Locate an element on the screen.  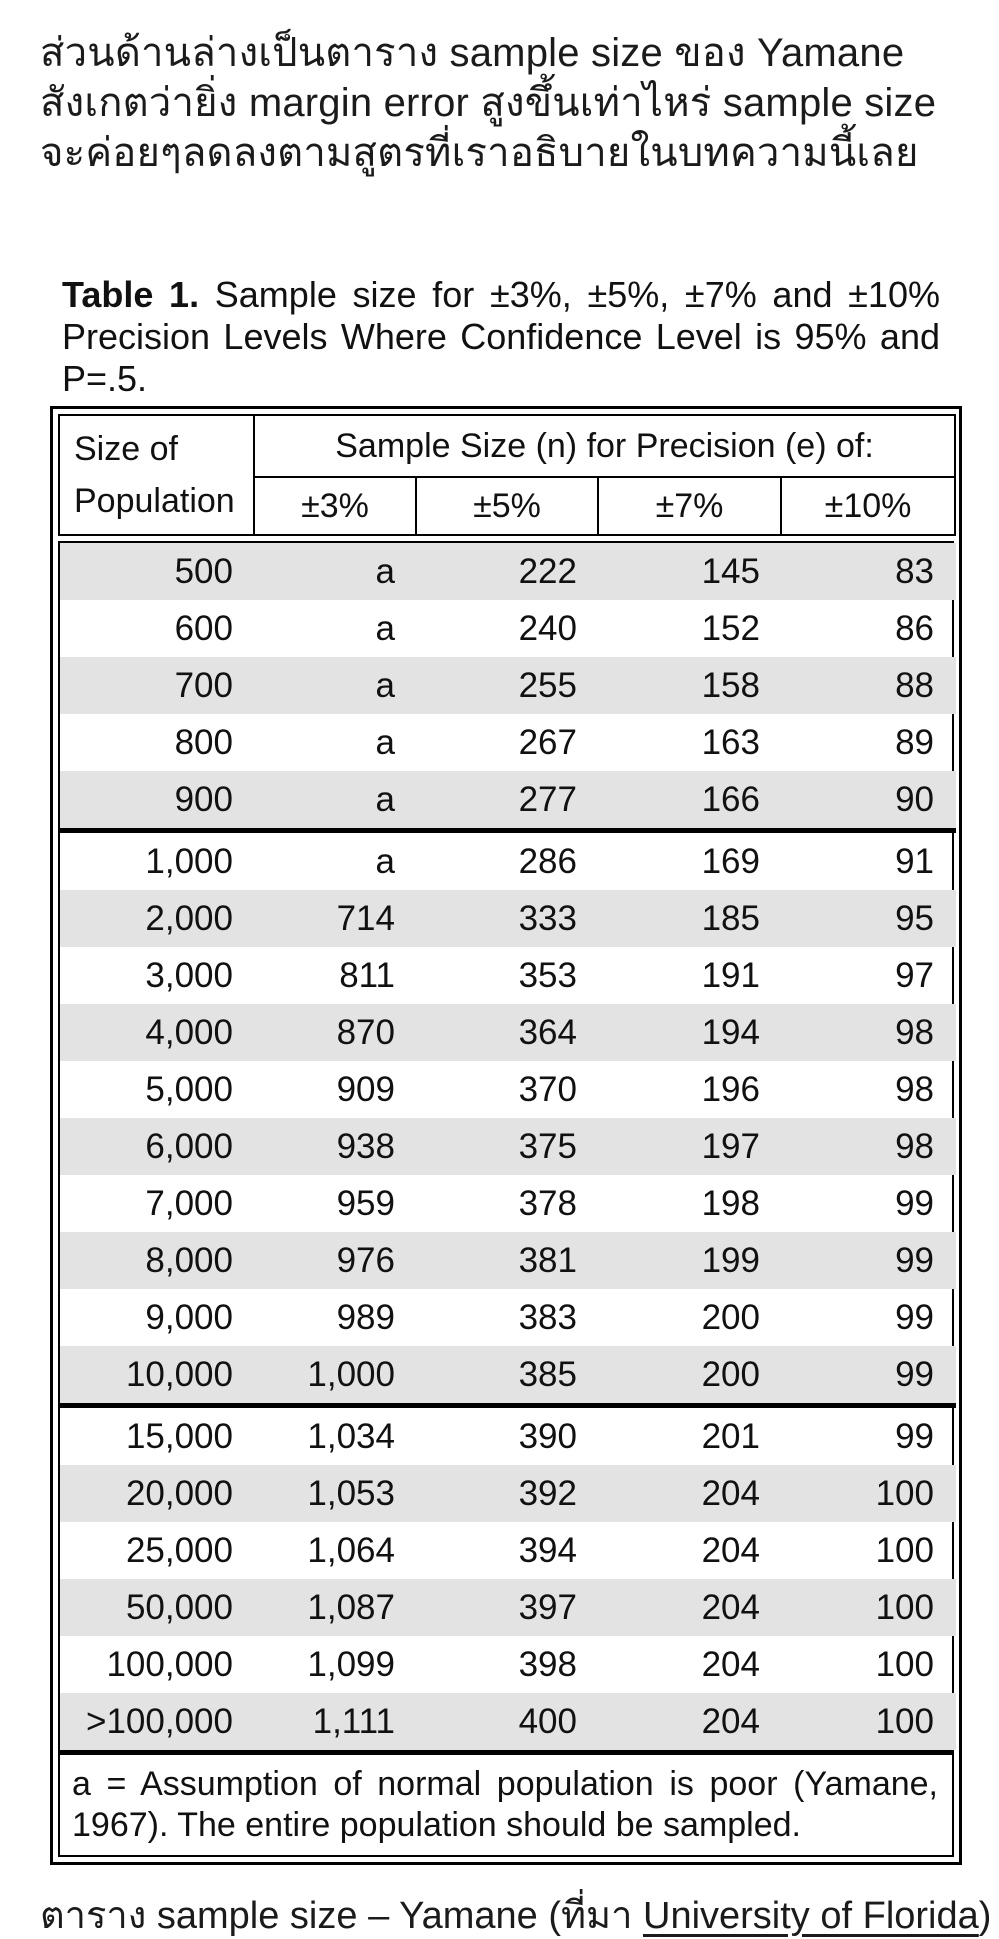
source-link: University of Florida is located at coordinates (811, 1916).